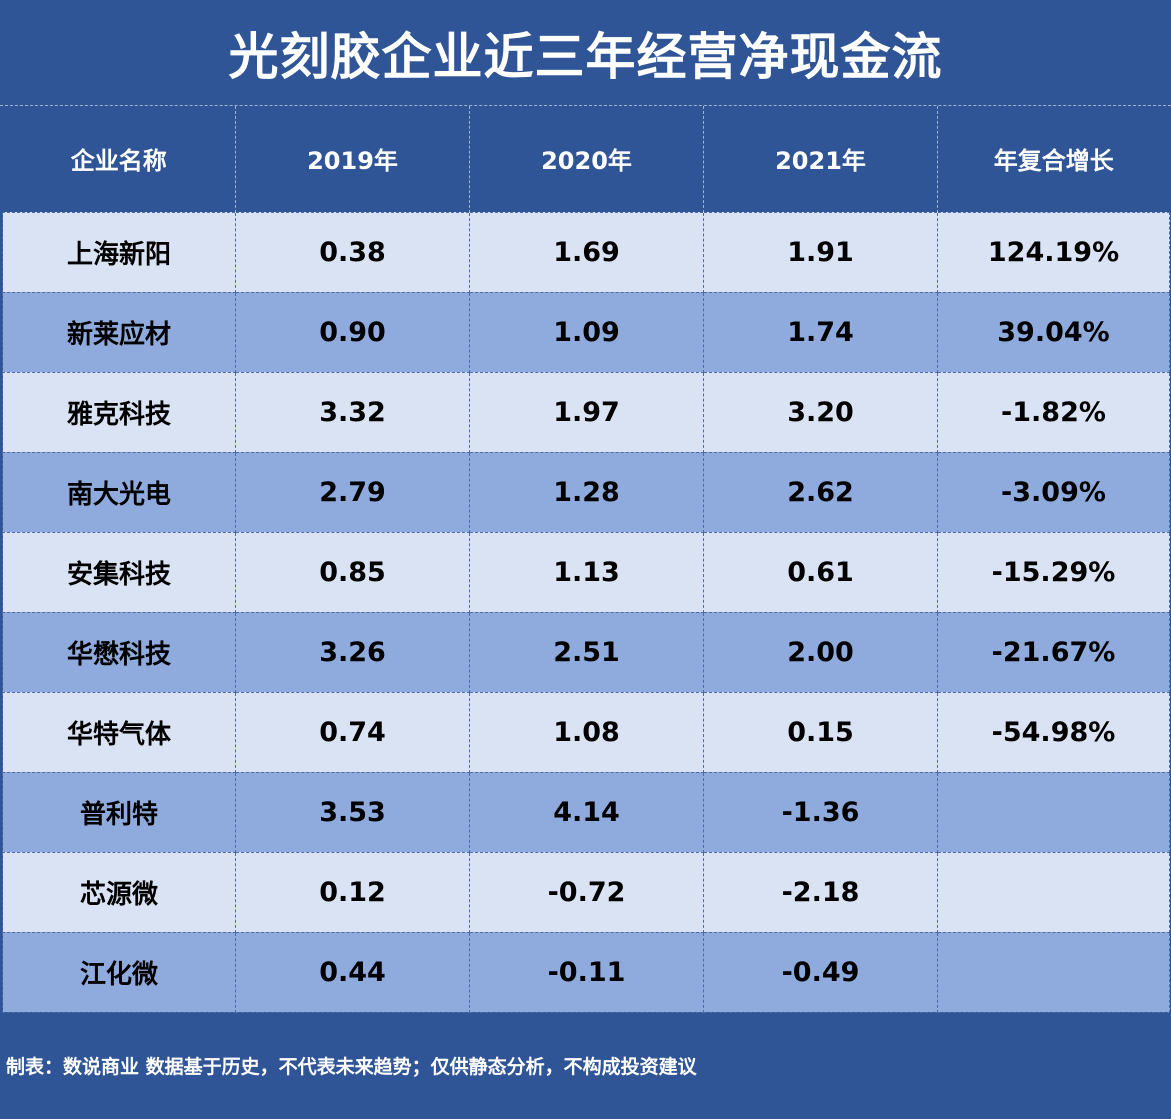 The image size is (1171, 1119). What do you see at coordinates (119, 732) in the screenshot?
I see `company-name-cell: 华特气体` at bounding box center [119, 732].